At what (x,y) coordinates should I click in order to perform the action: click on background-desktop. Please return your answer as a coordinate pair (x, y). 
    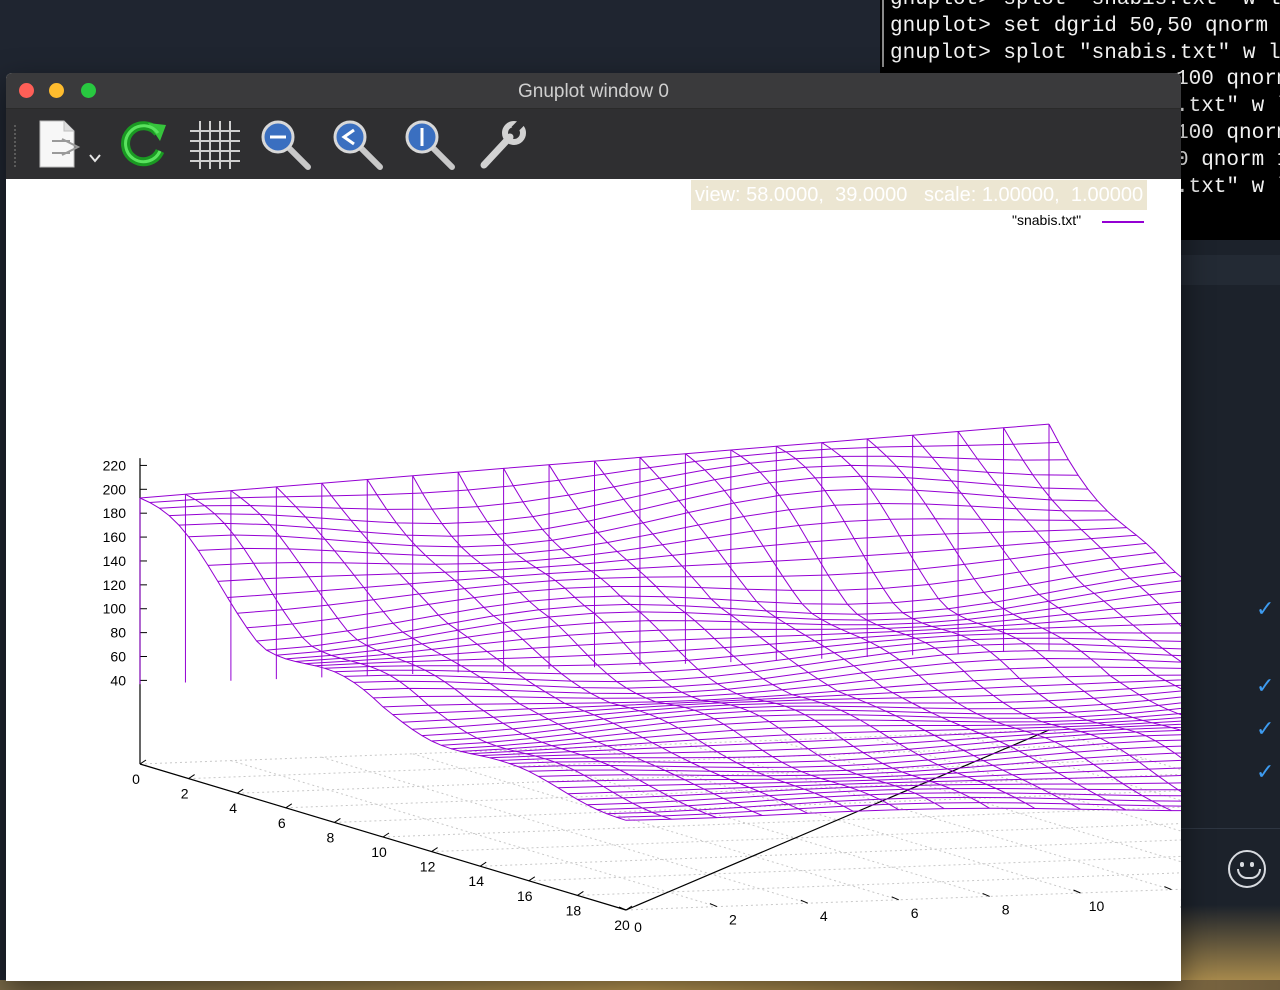
    Looking at the image, I should click on (1230, 947).